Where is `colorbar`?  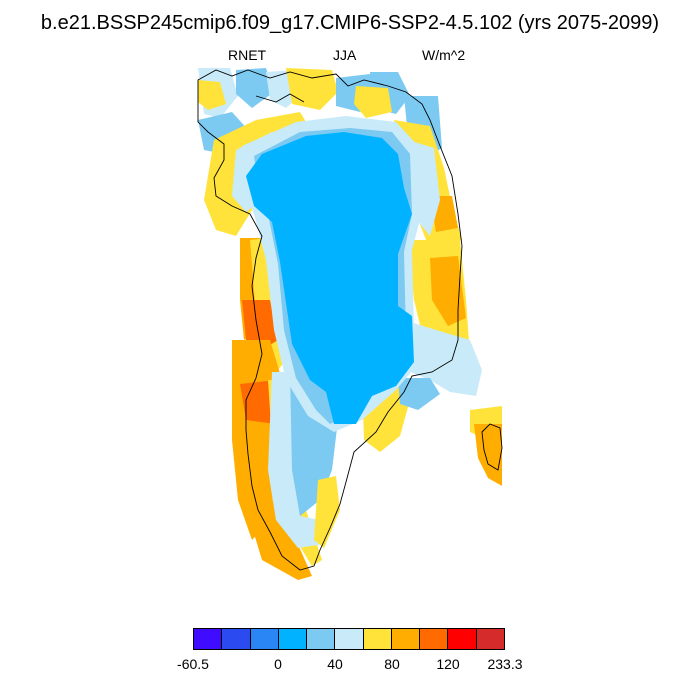
colorbar is located at coordinates (349, 639).